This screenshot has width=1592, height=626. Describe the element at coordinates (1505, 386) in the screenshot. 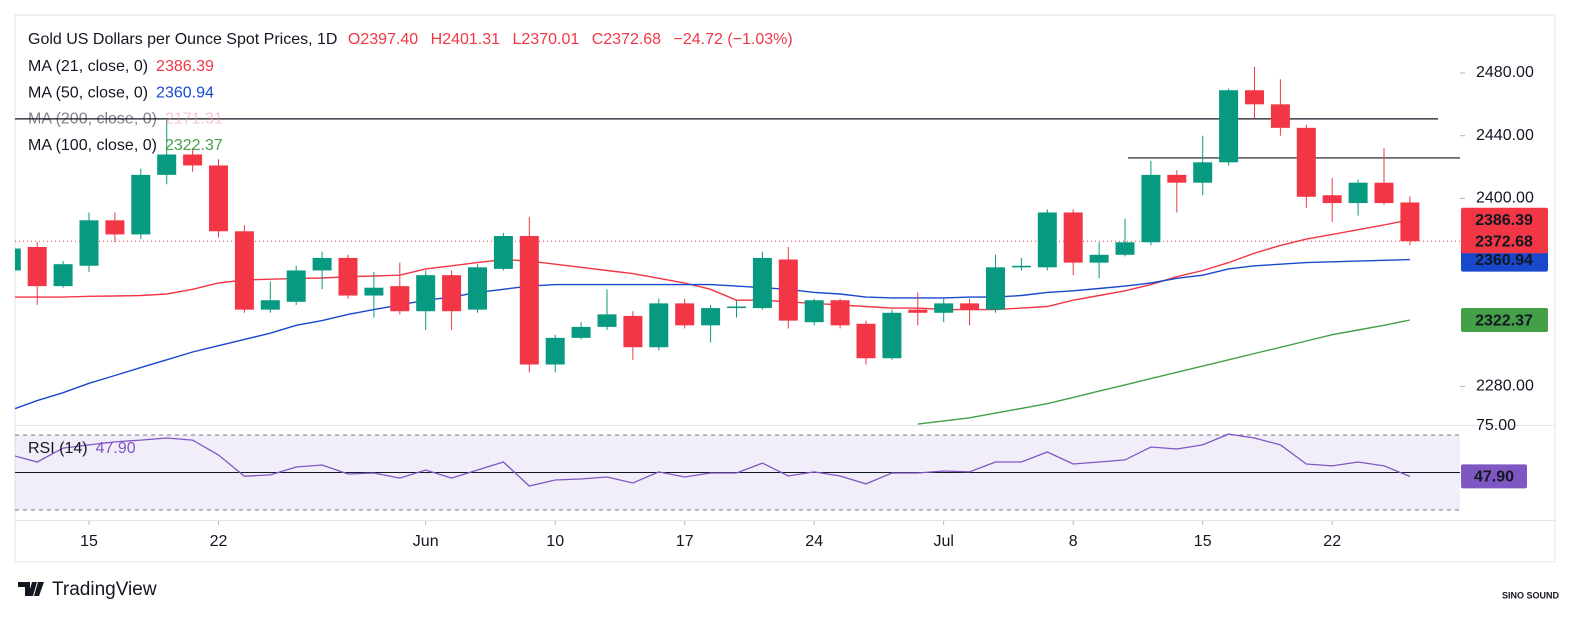

I see `y-tick-label: 2280.00` at that location.